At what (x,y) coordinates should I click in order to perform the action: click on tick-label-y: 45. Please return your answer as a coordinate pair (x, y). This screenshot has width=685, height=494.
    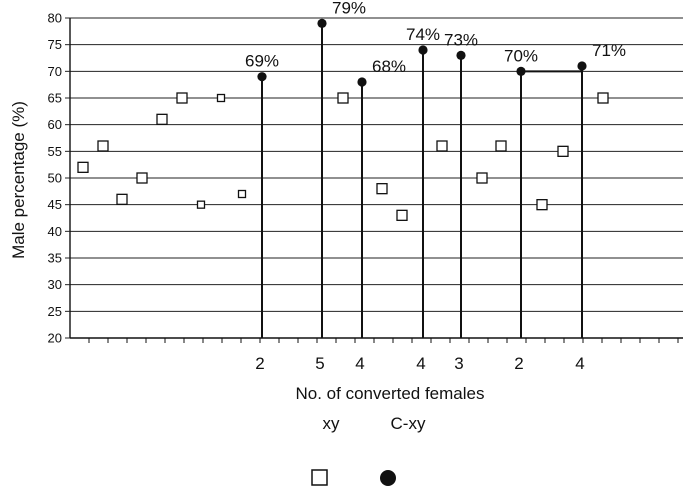
    Looking at the image, I should click on (55, 204).